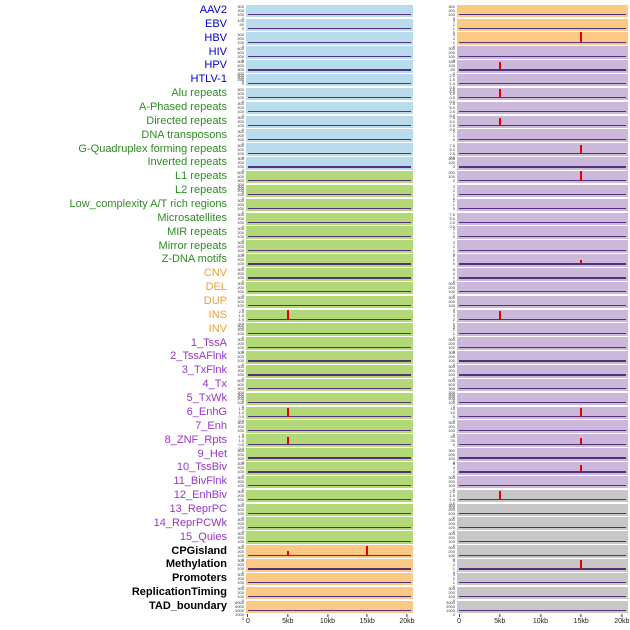  Describe the element at coordinates (212, 453) in the screenshot. I see `row-label: 9_Het` at that location.